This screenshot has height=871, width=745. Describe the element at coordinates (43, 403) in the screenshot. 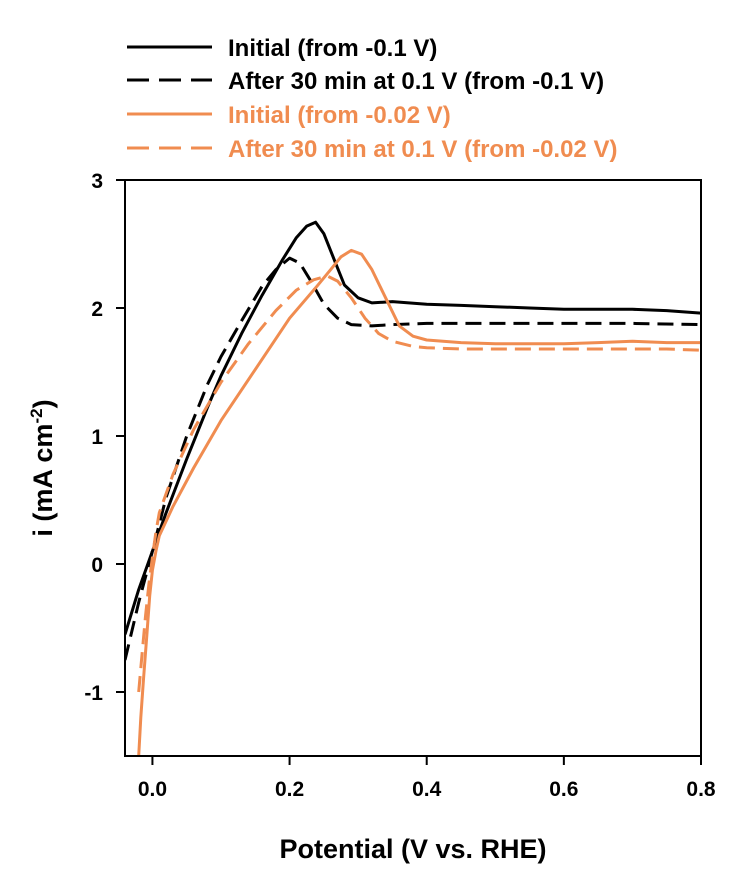

I see `y-axis-title-end: )` at that location.